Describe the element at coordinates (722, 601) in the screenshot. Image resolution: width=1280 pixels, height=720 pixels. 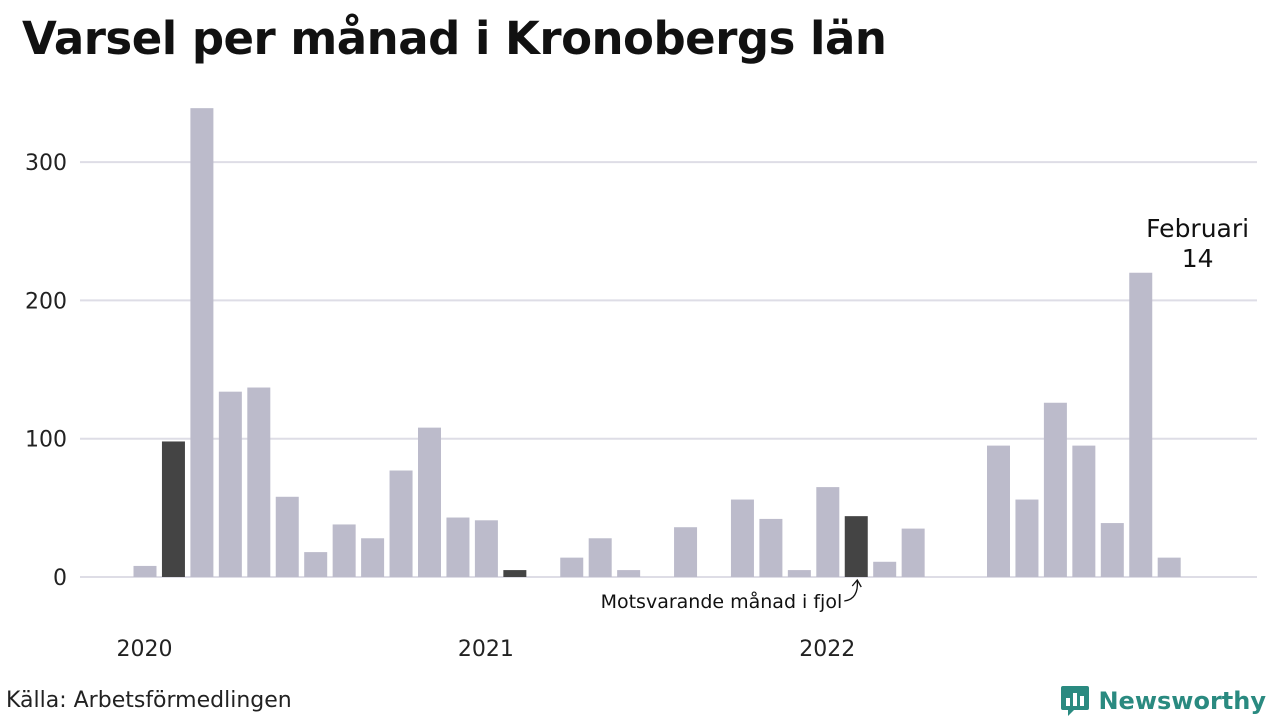
I see `last-year-annotation: Motsvarande månad i fjol` at that location.